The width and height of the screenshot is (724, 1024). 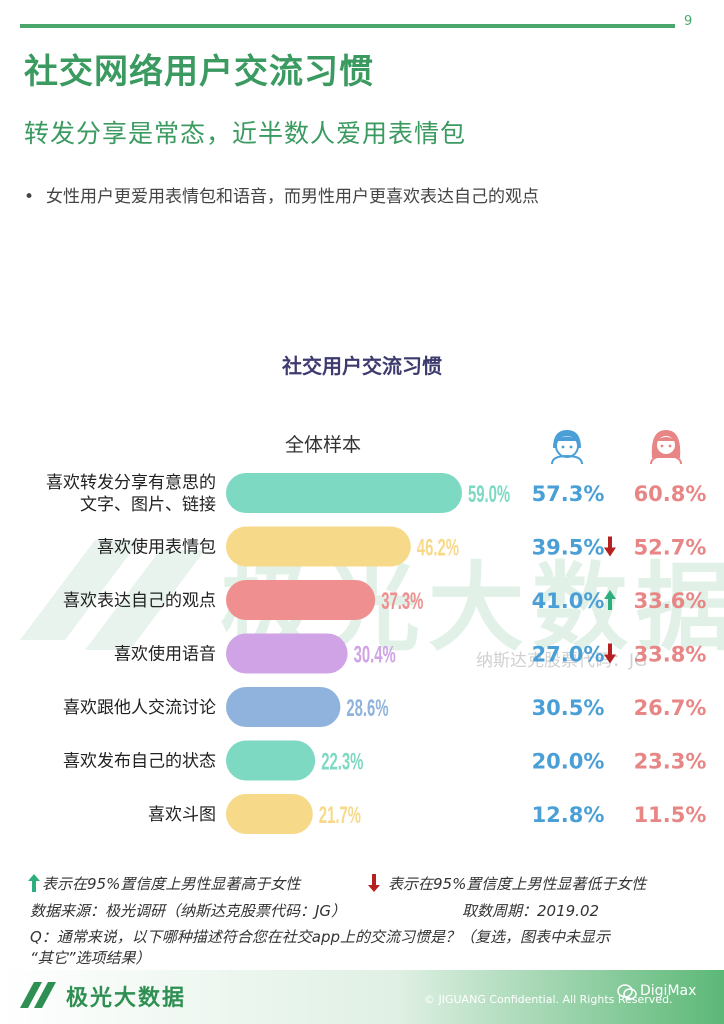 I want to click on category-label: 喜欢使用语音, so click(x=165, y=654).